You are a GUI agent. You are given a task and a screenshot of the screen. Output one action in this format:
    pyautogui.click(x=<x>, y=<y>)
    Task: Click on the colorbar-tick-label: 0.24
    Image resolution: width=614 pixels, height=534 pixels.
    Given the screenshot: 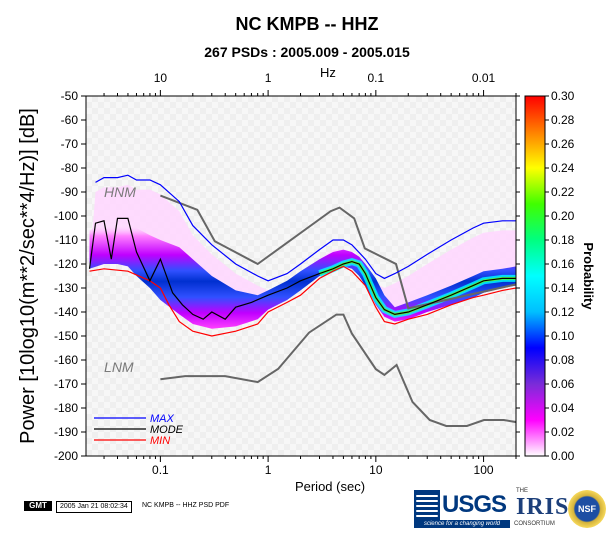 What is the action you would take?
    pyautogui.click(x=563, y=168)
    